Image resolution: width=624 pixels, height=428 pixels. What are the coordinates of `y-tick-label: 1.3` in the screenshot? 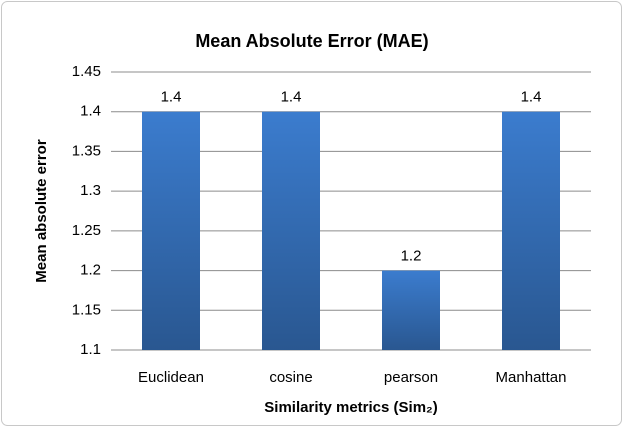 It's located at (90, 190).